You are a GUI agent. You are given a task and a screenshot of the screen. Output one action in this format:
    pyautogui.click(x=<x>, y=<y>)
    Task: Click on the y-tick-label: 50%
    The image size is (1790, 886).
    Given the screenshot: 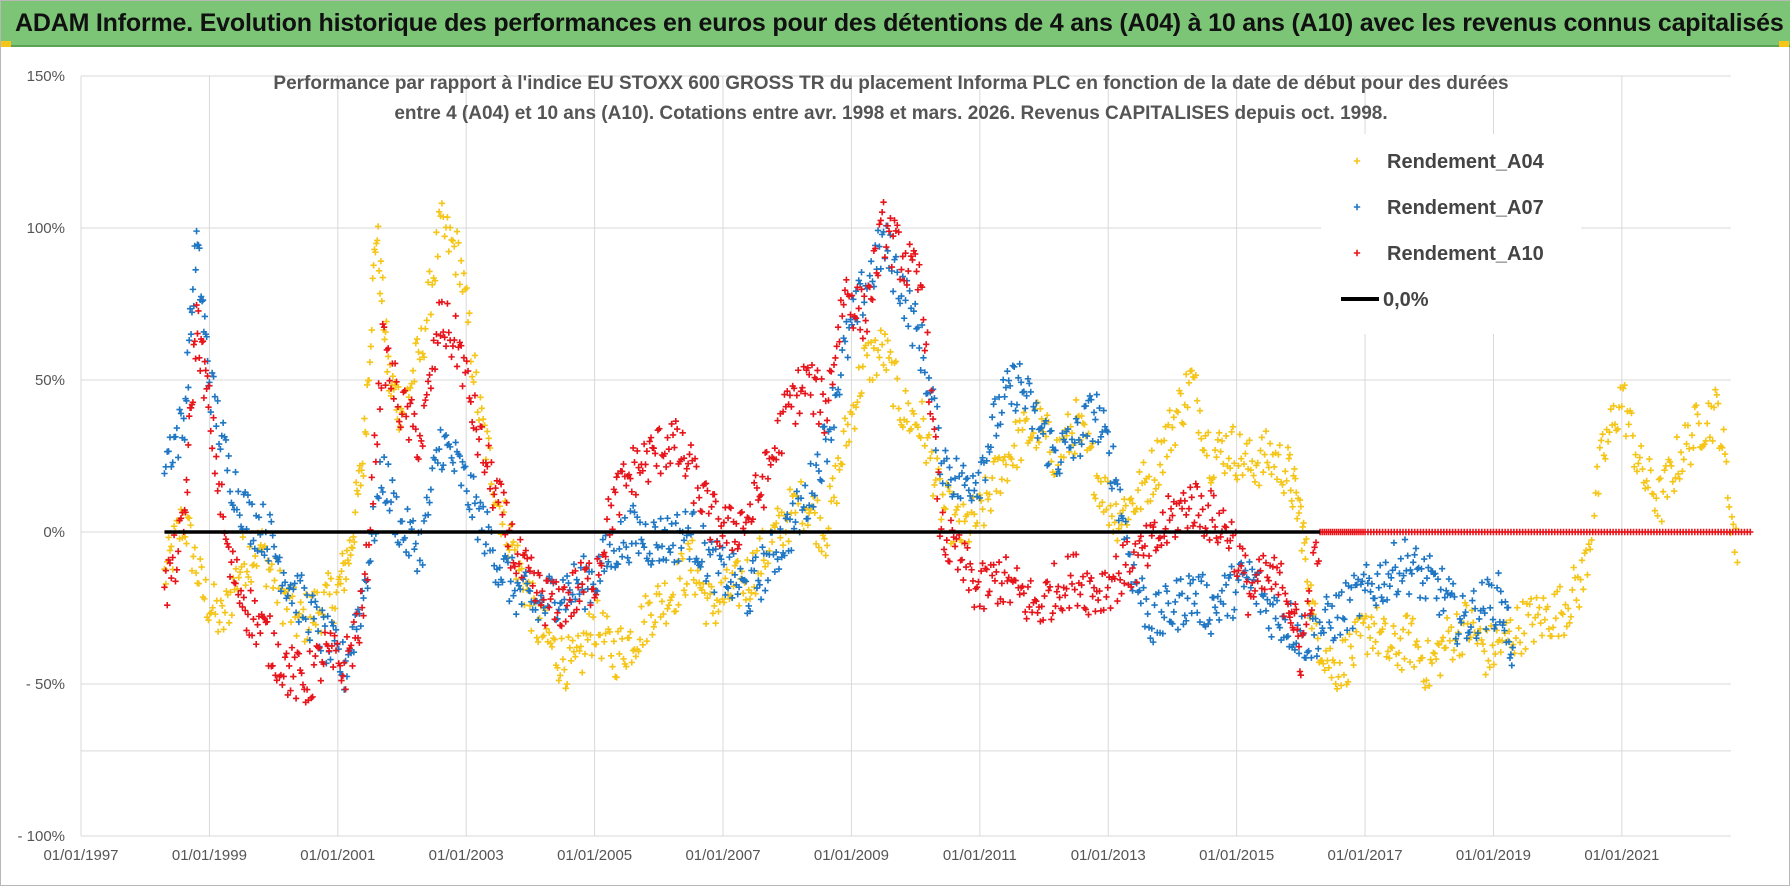 What is the action you would take?
    pyautogui.click(x=50, y=380)
    